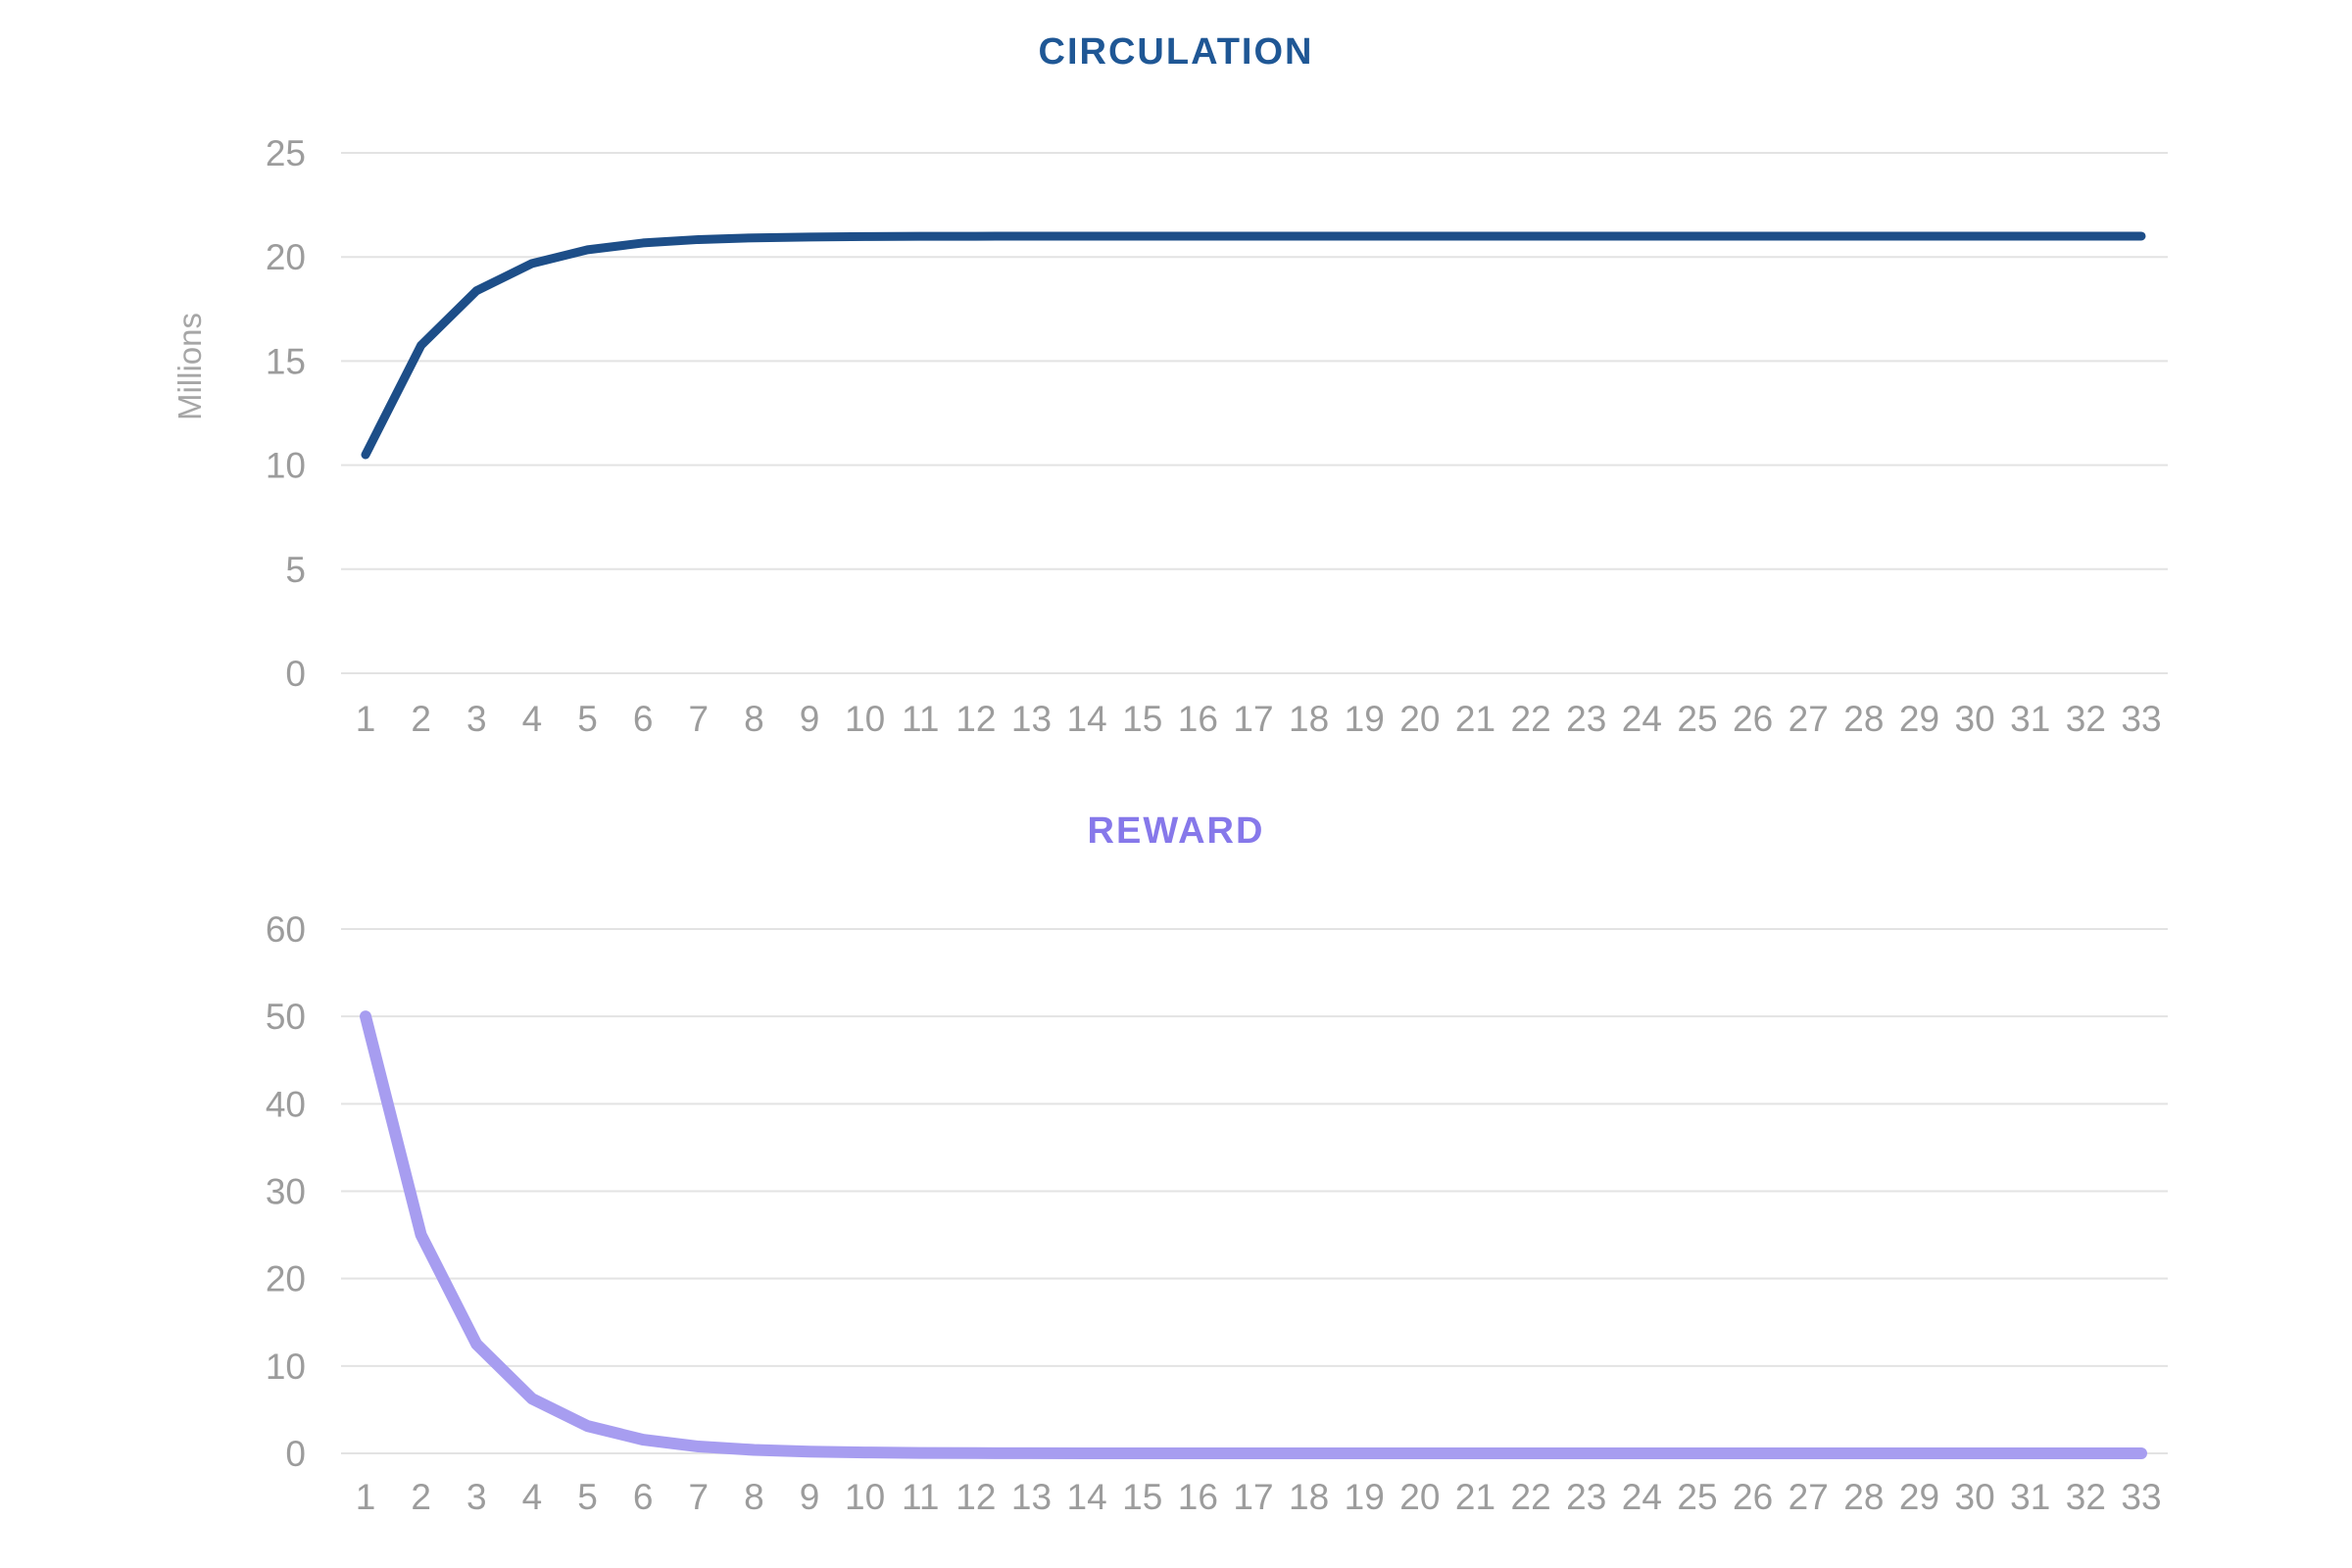 This screenshot has height=1568, width=2352. I want to click on y-axis-unit-label: Millions, so click(190, 366).